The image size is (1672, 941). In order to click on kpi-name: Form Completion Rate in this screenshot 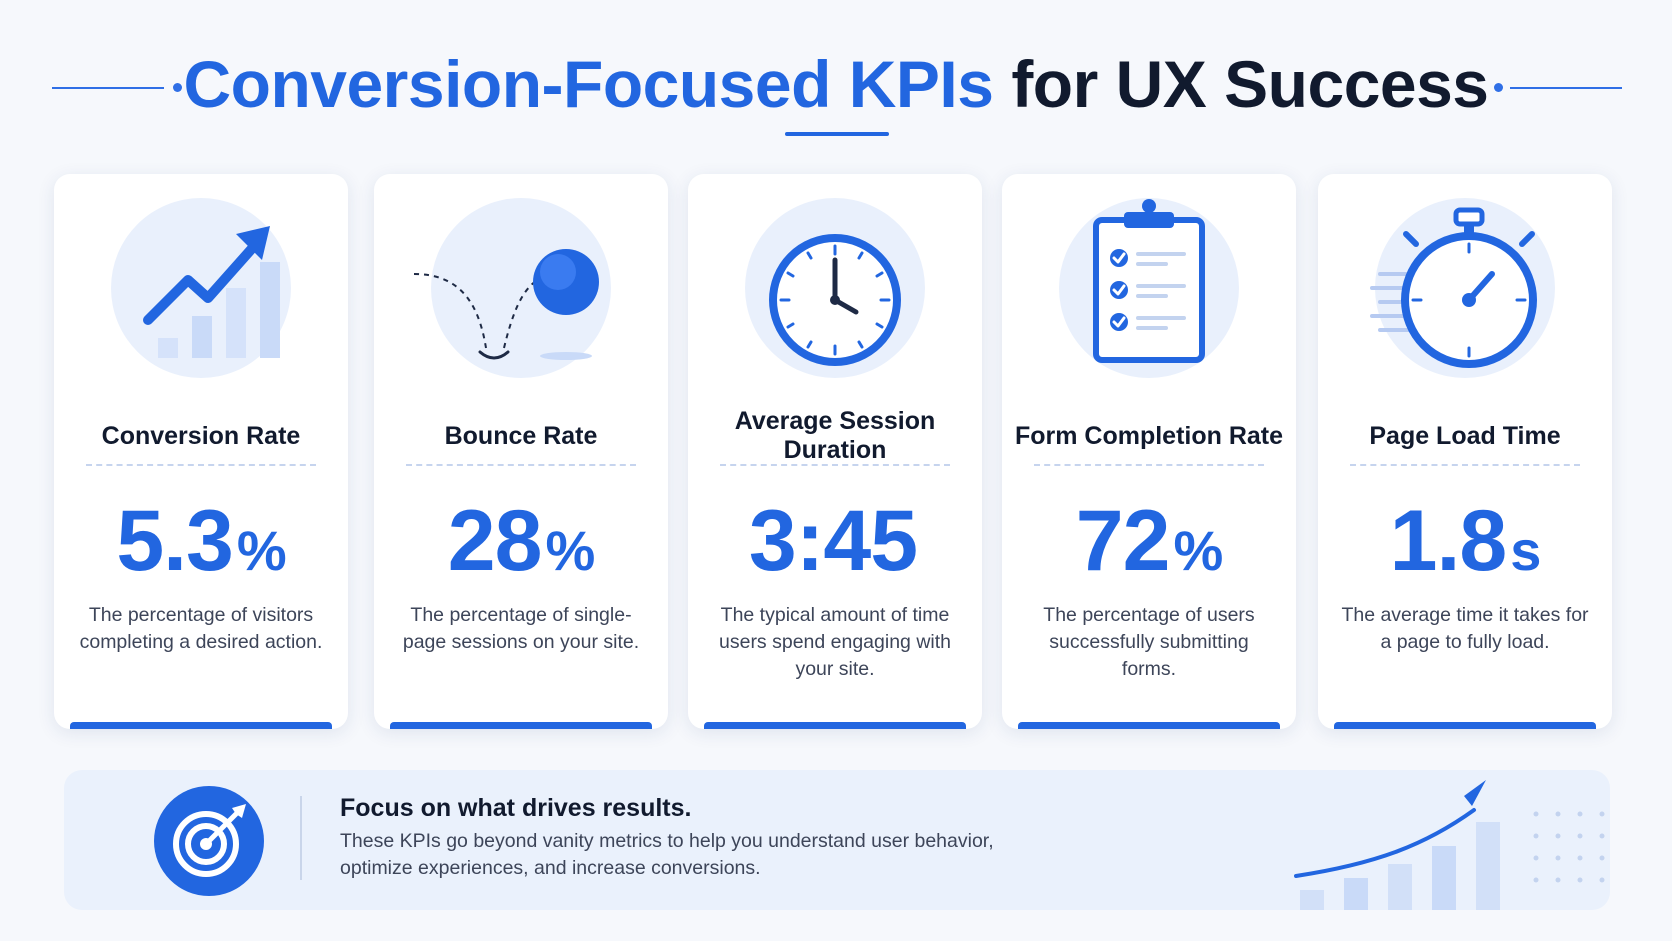, I will do `click(1149, 435)`.